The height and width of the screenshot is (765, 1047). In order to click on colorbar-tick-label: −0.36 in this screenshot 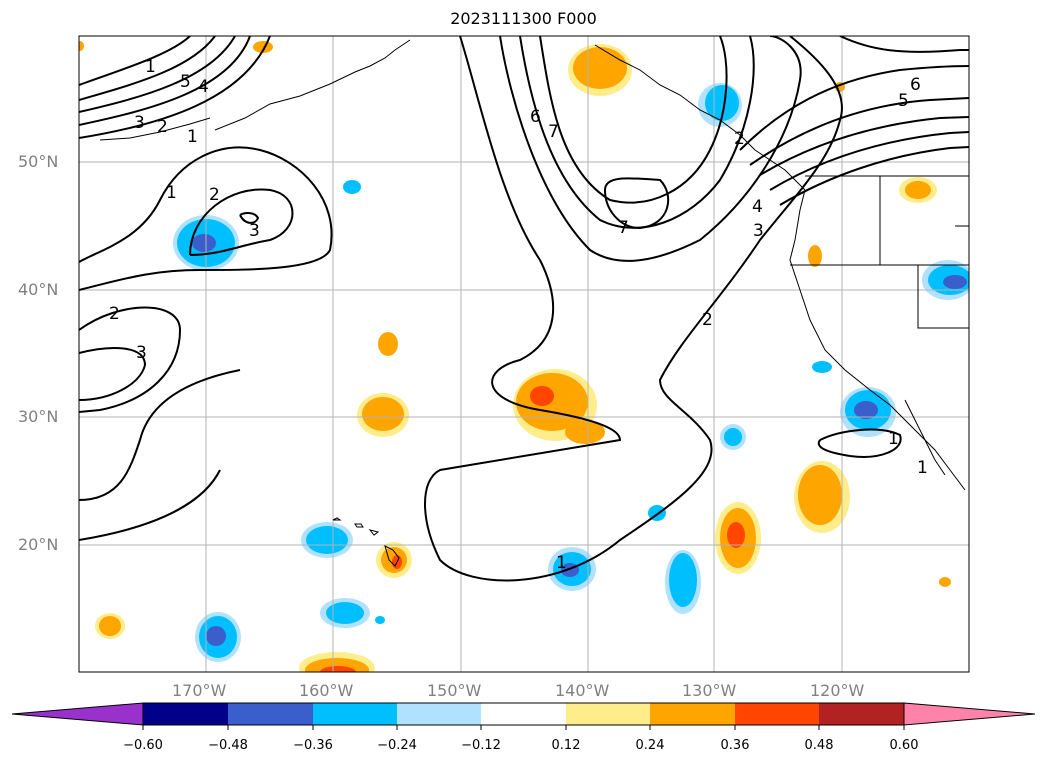, I will do `click(313, 745)`.